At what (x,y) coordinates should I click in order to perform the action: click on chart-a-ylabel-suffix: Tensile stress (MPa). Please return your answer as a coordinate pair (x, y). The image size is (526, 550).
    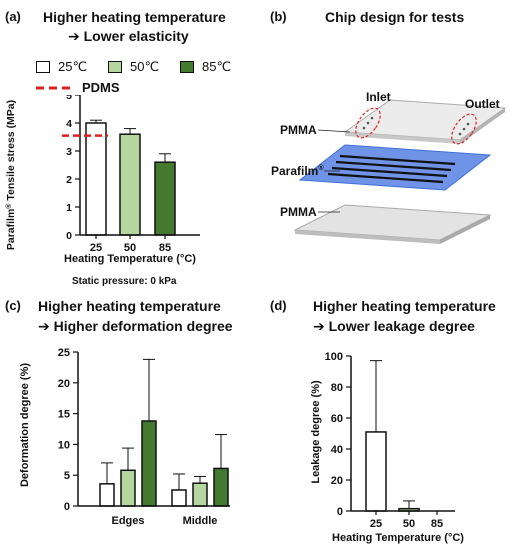
    Looking at the image, I should click on (11, 152).